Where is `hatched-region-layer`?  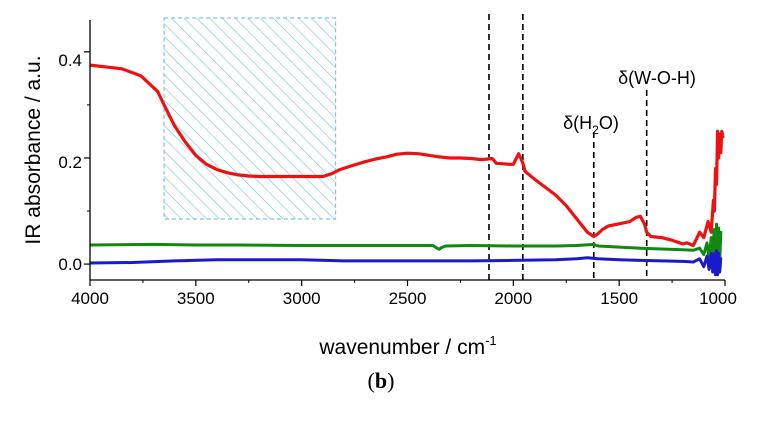
hatched-region-layer is located at coordinates (250, 118).